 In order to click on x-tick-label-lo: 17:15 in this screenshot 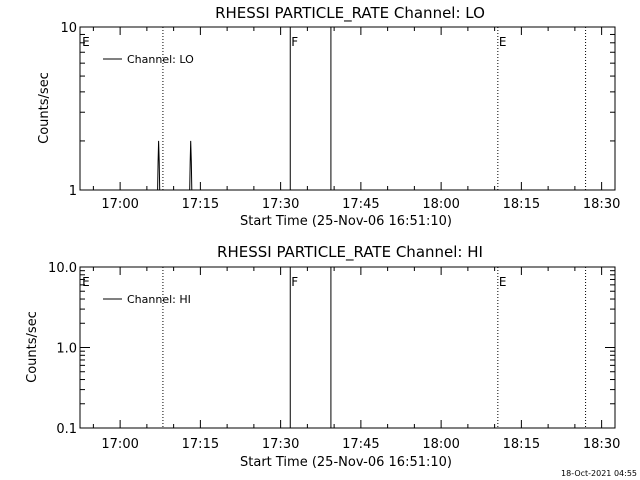, I will do `click(200, 204)`.